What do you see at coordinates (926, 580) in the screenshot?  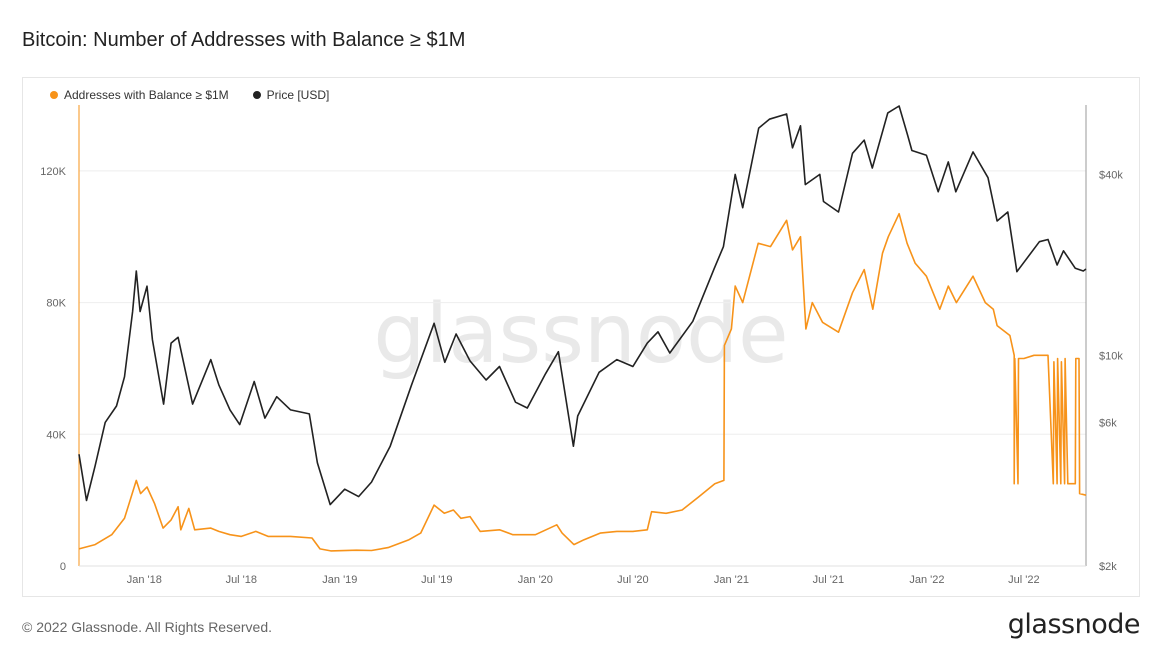 I see `x-tick-label: Jan '22` at bounding box center [926, 580].